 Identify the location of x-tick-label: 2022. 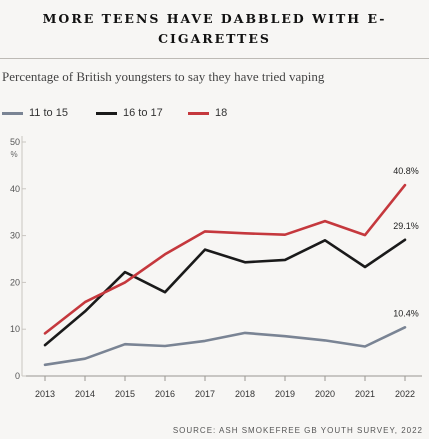
(405, 394).